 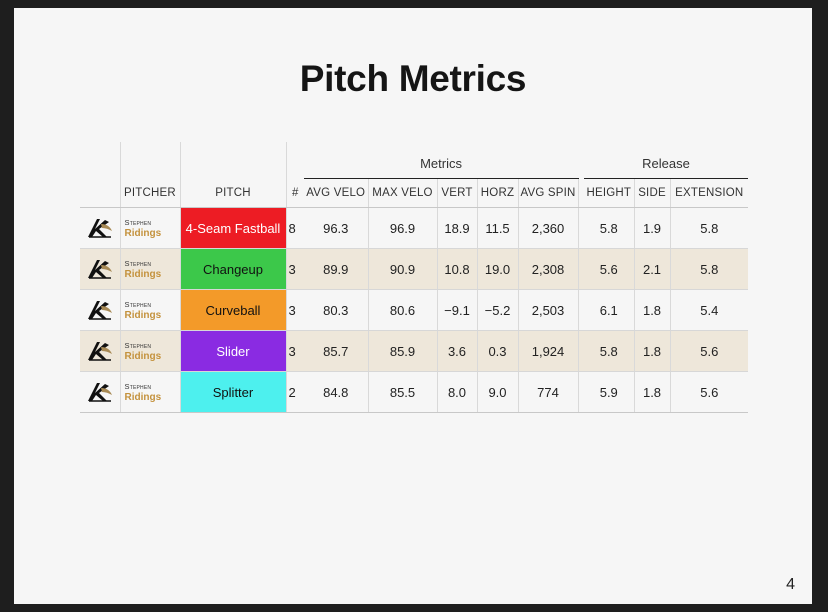 What do you see at coordinates (233, 310) in the screenshot?
I see `pitch-type-cell: Curveball` at bounding box center [233, 310].